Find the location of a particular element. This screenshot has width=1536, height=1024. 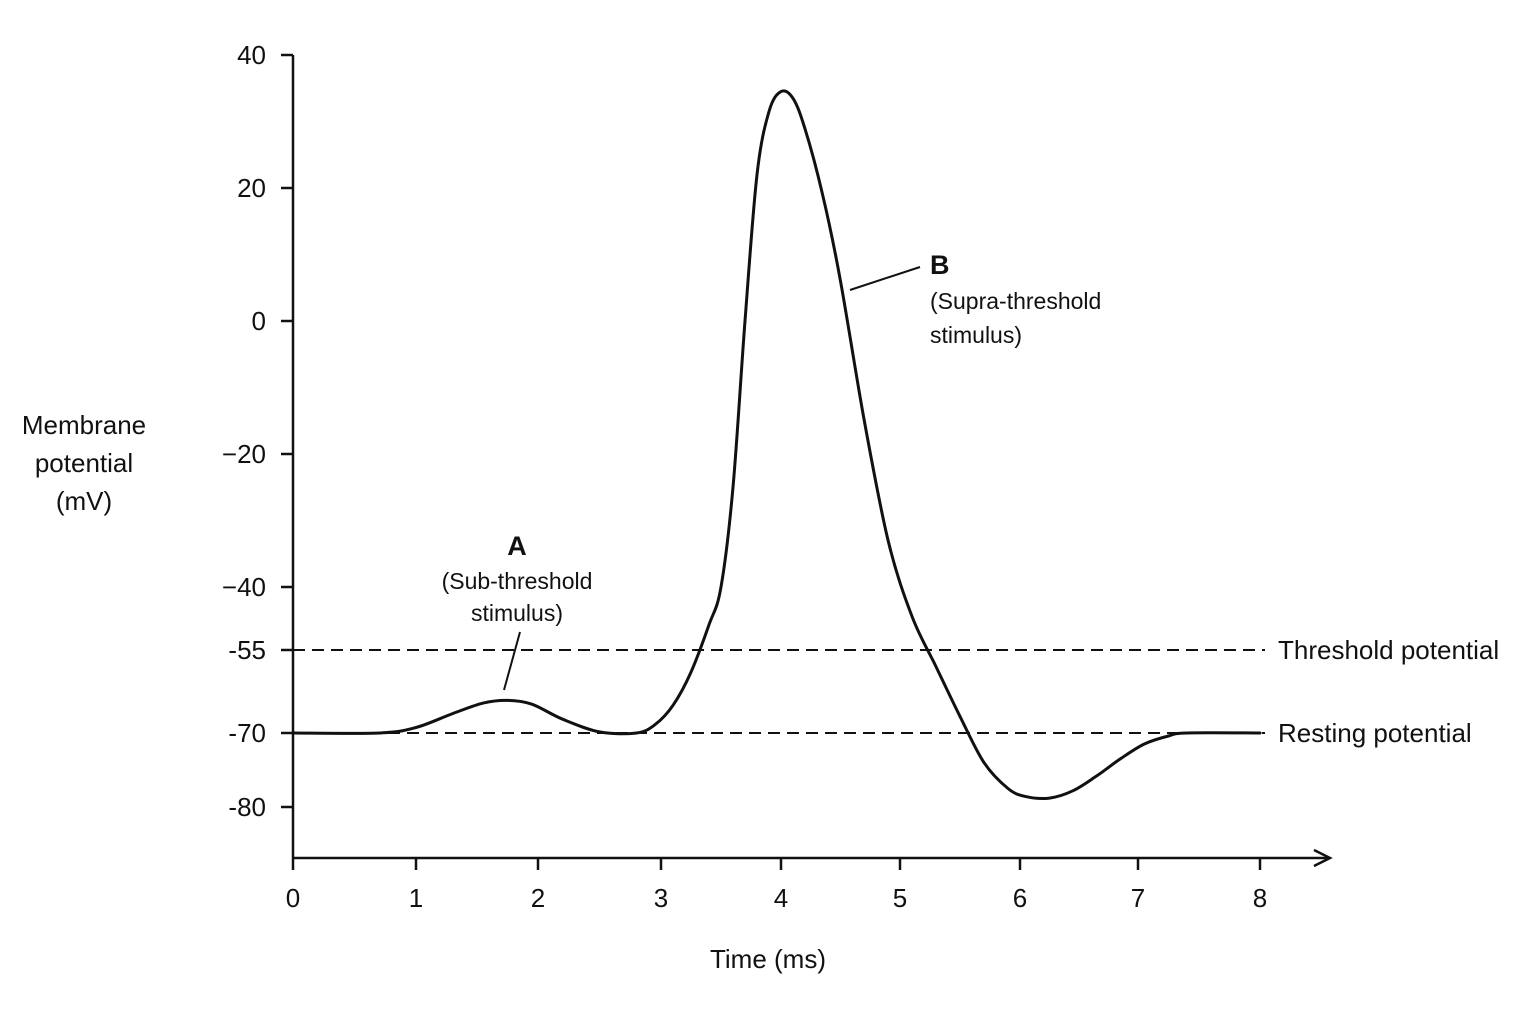

y-axis-title-line: potential is located at coordinates (84, 463).